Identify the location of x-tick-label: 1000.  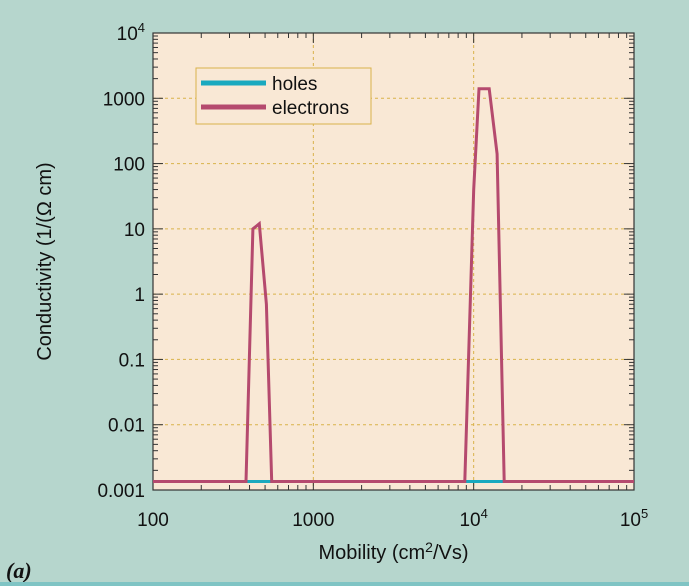
(313, 520).